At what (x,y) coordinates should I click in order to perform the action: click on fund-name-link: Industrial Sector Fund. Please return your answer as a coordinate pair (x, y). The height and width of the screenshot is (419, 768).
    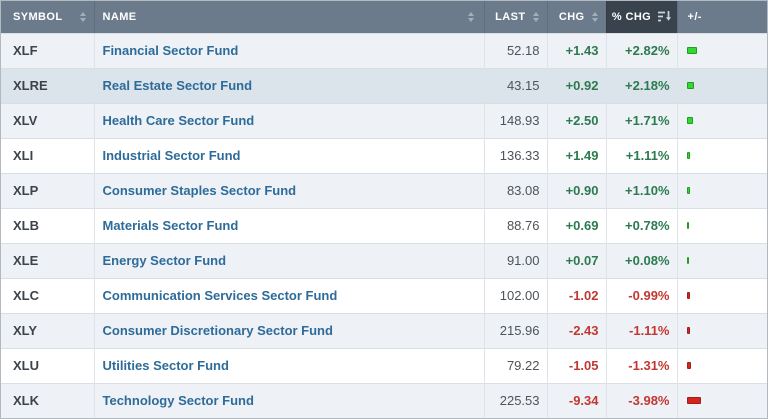
    Looking at the image, I should click on (171, 155).